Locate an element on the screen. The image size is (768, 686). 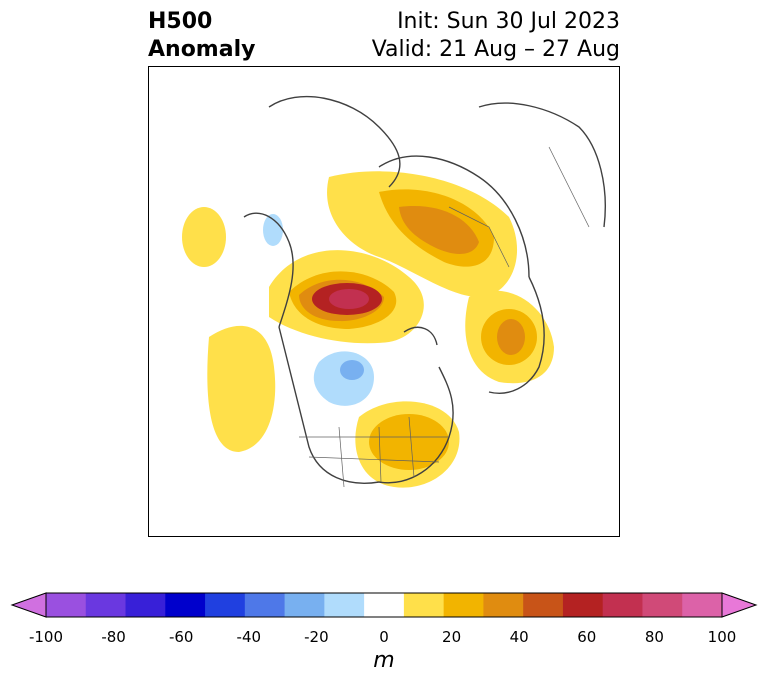
yellow-blob-pacific is located at coordinates (204, 237).